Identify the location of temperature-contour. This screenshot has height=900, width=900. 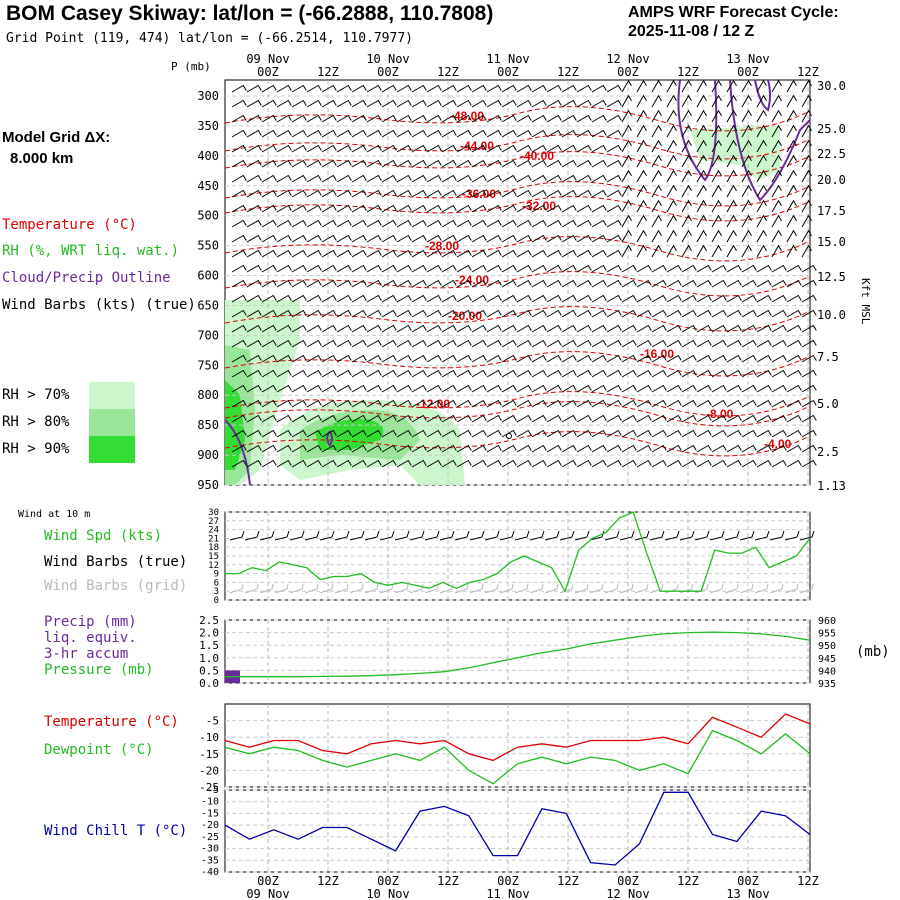
(517, 249).